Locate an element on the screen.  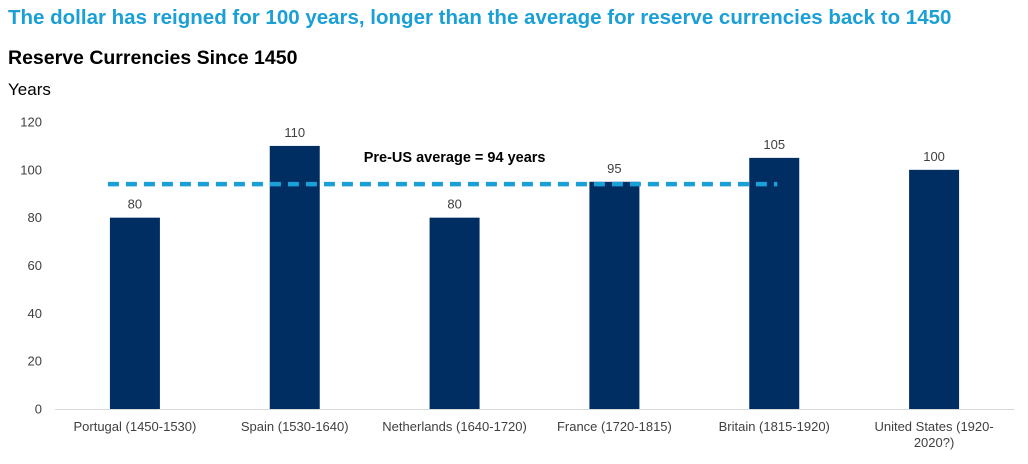
y-axis-label: Years is located at coordinates (29, 89).